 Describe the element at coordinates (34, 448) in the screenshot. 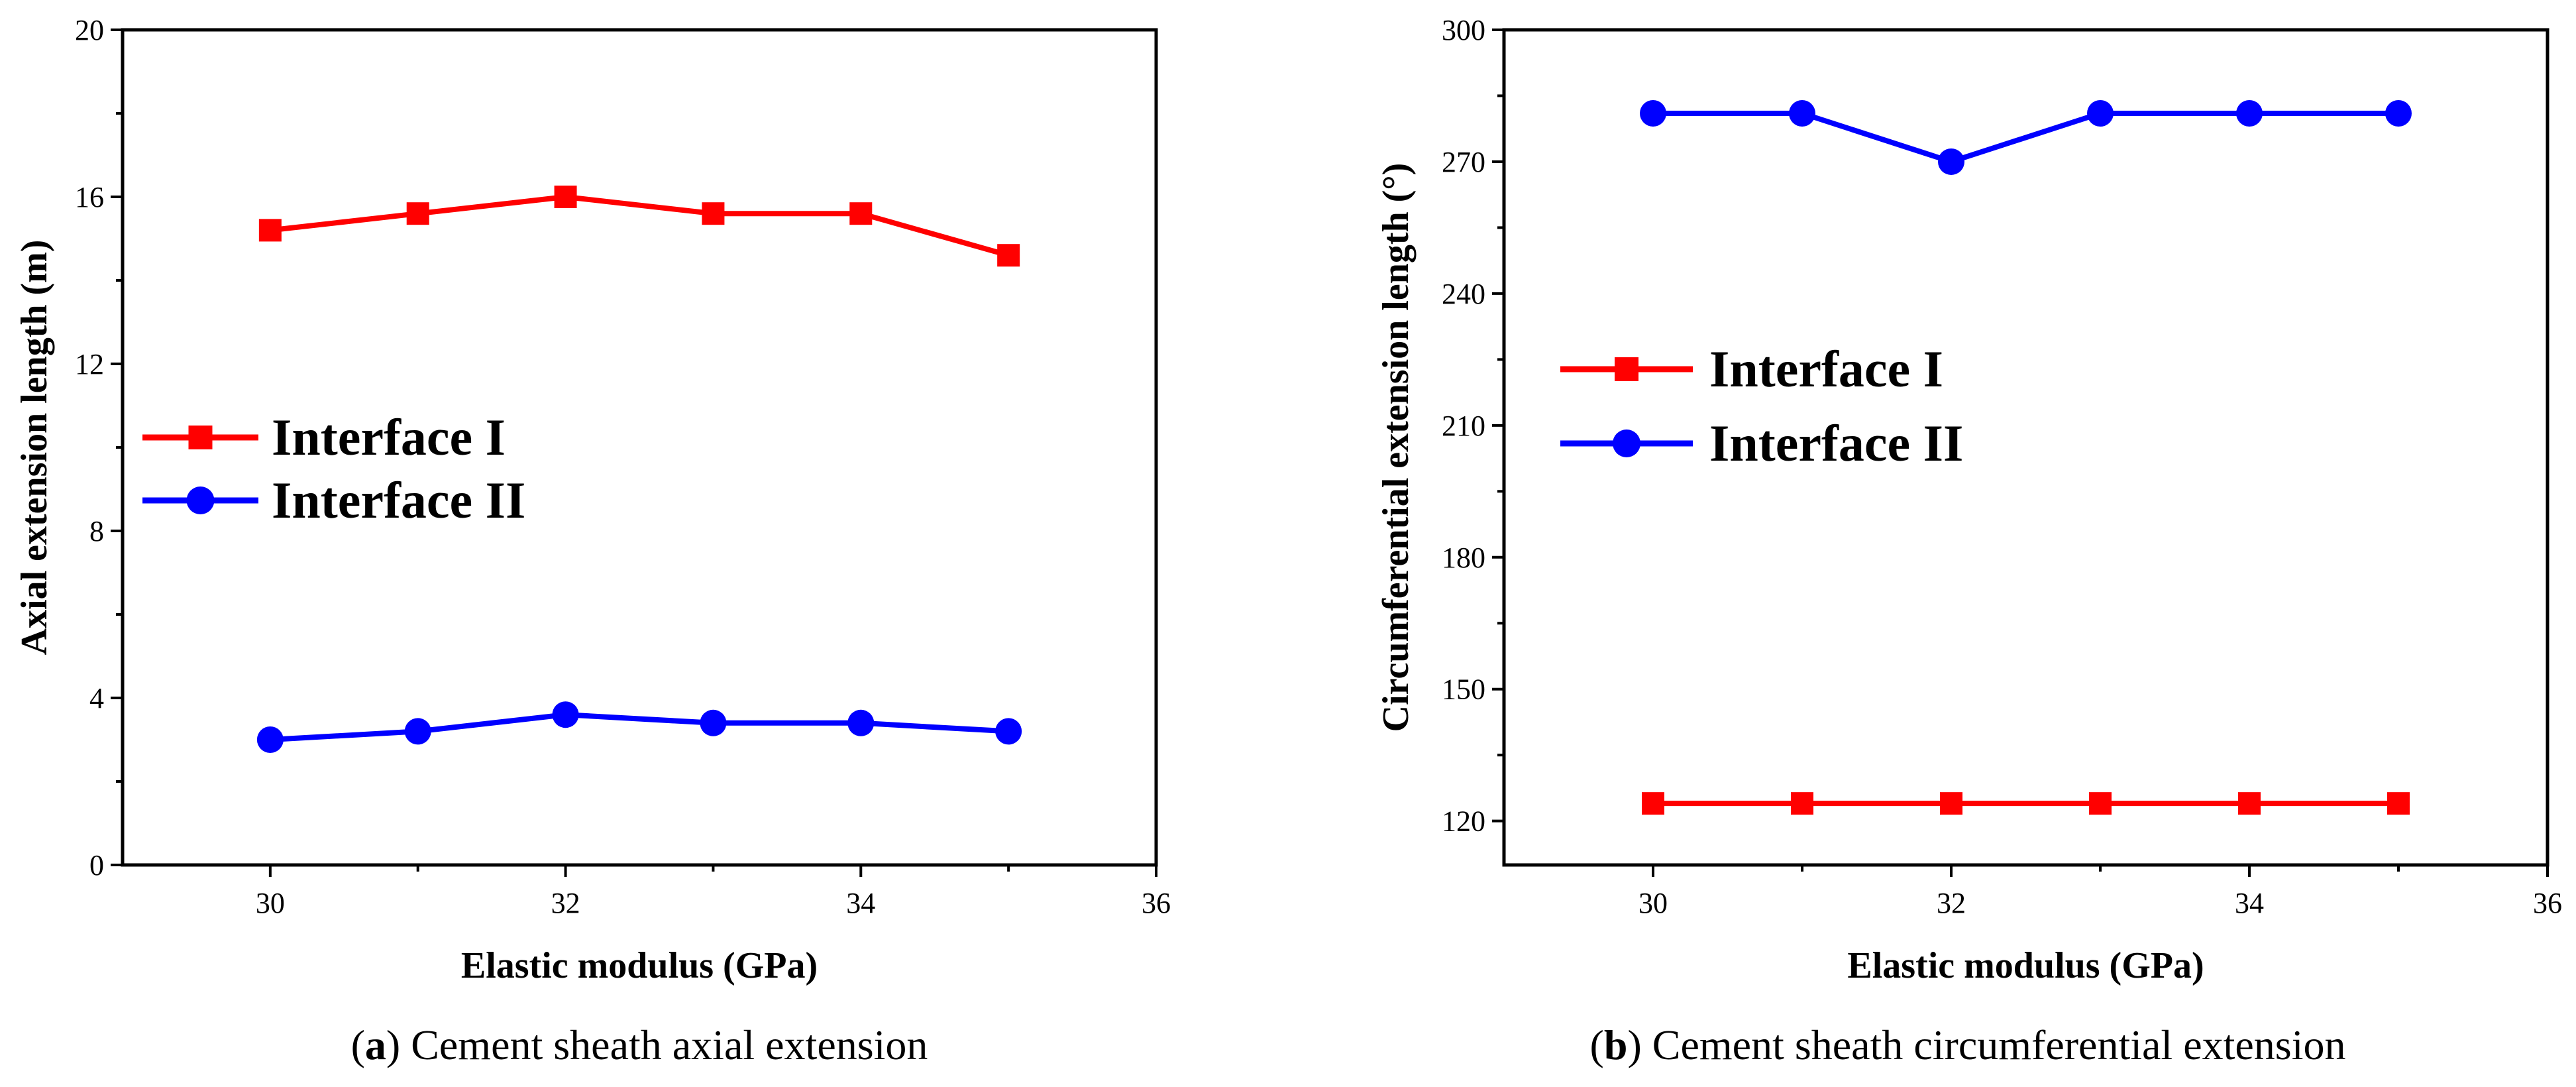

I see `y-axis-title: Axial extension length (m)` at that location.